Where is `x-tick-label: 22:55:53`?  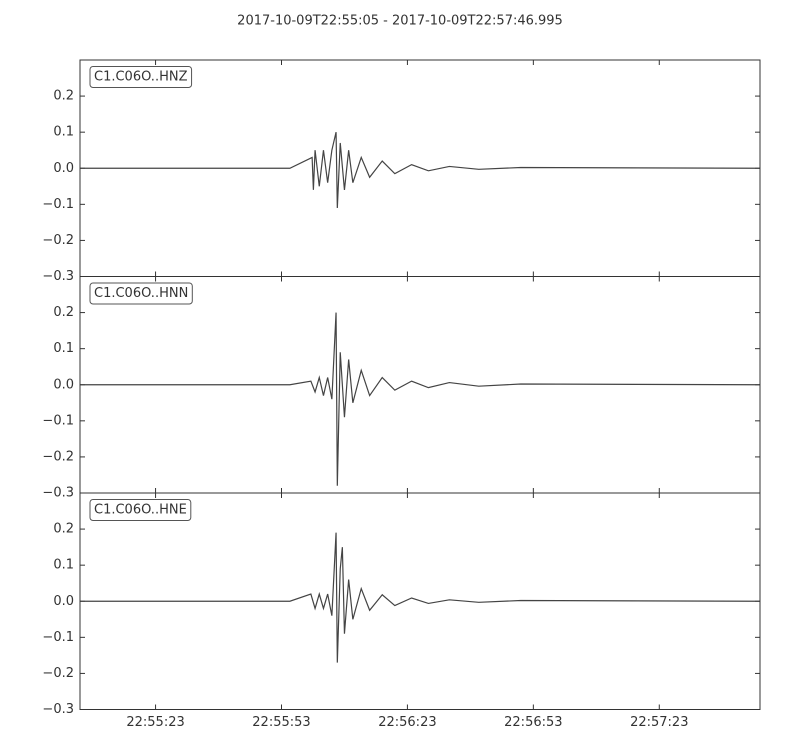
x-tick-label: 22:55:53 is located at coordinates (281, 722).